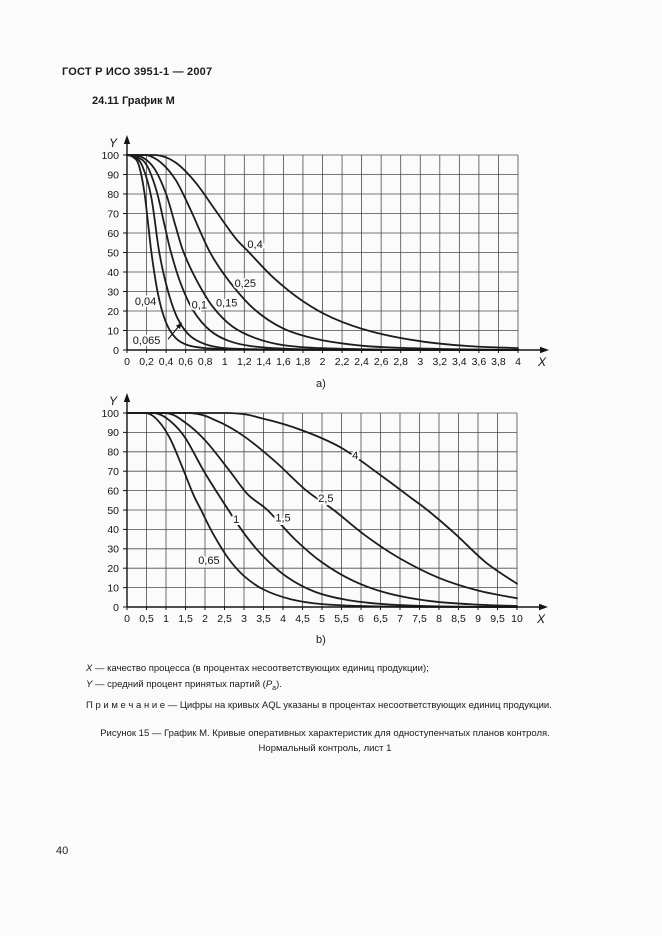 Image resolution: width=662 pixels, height=936 pixels. I want to click on svg-text: 8,5, so click(458, 619).